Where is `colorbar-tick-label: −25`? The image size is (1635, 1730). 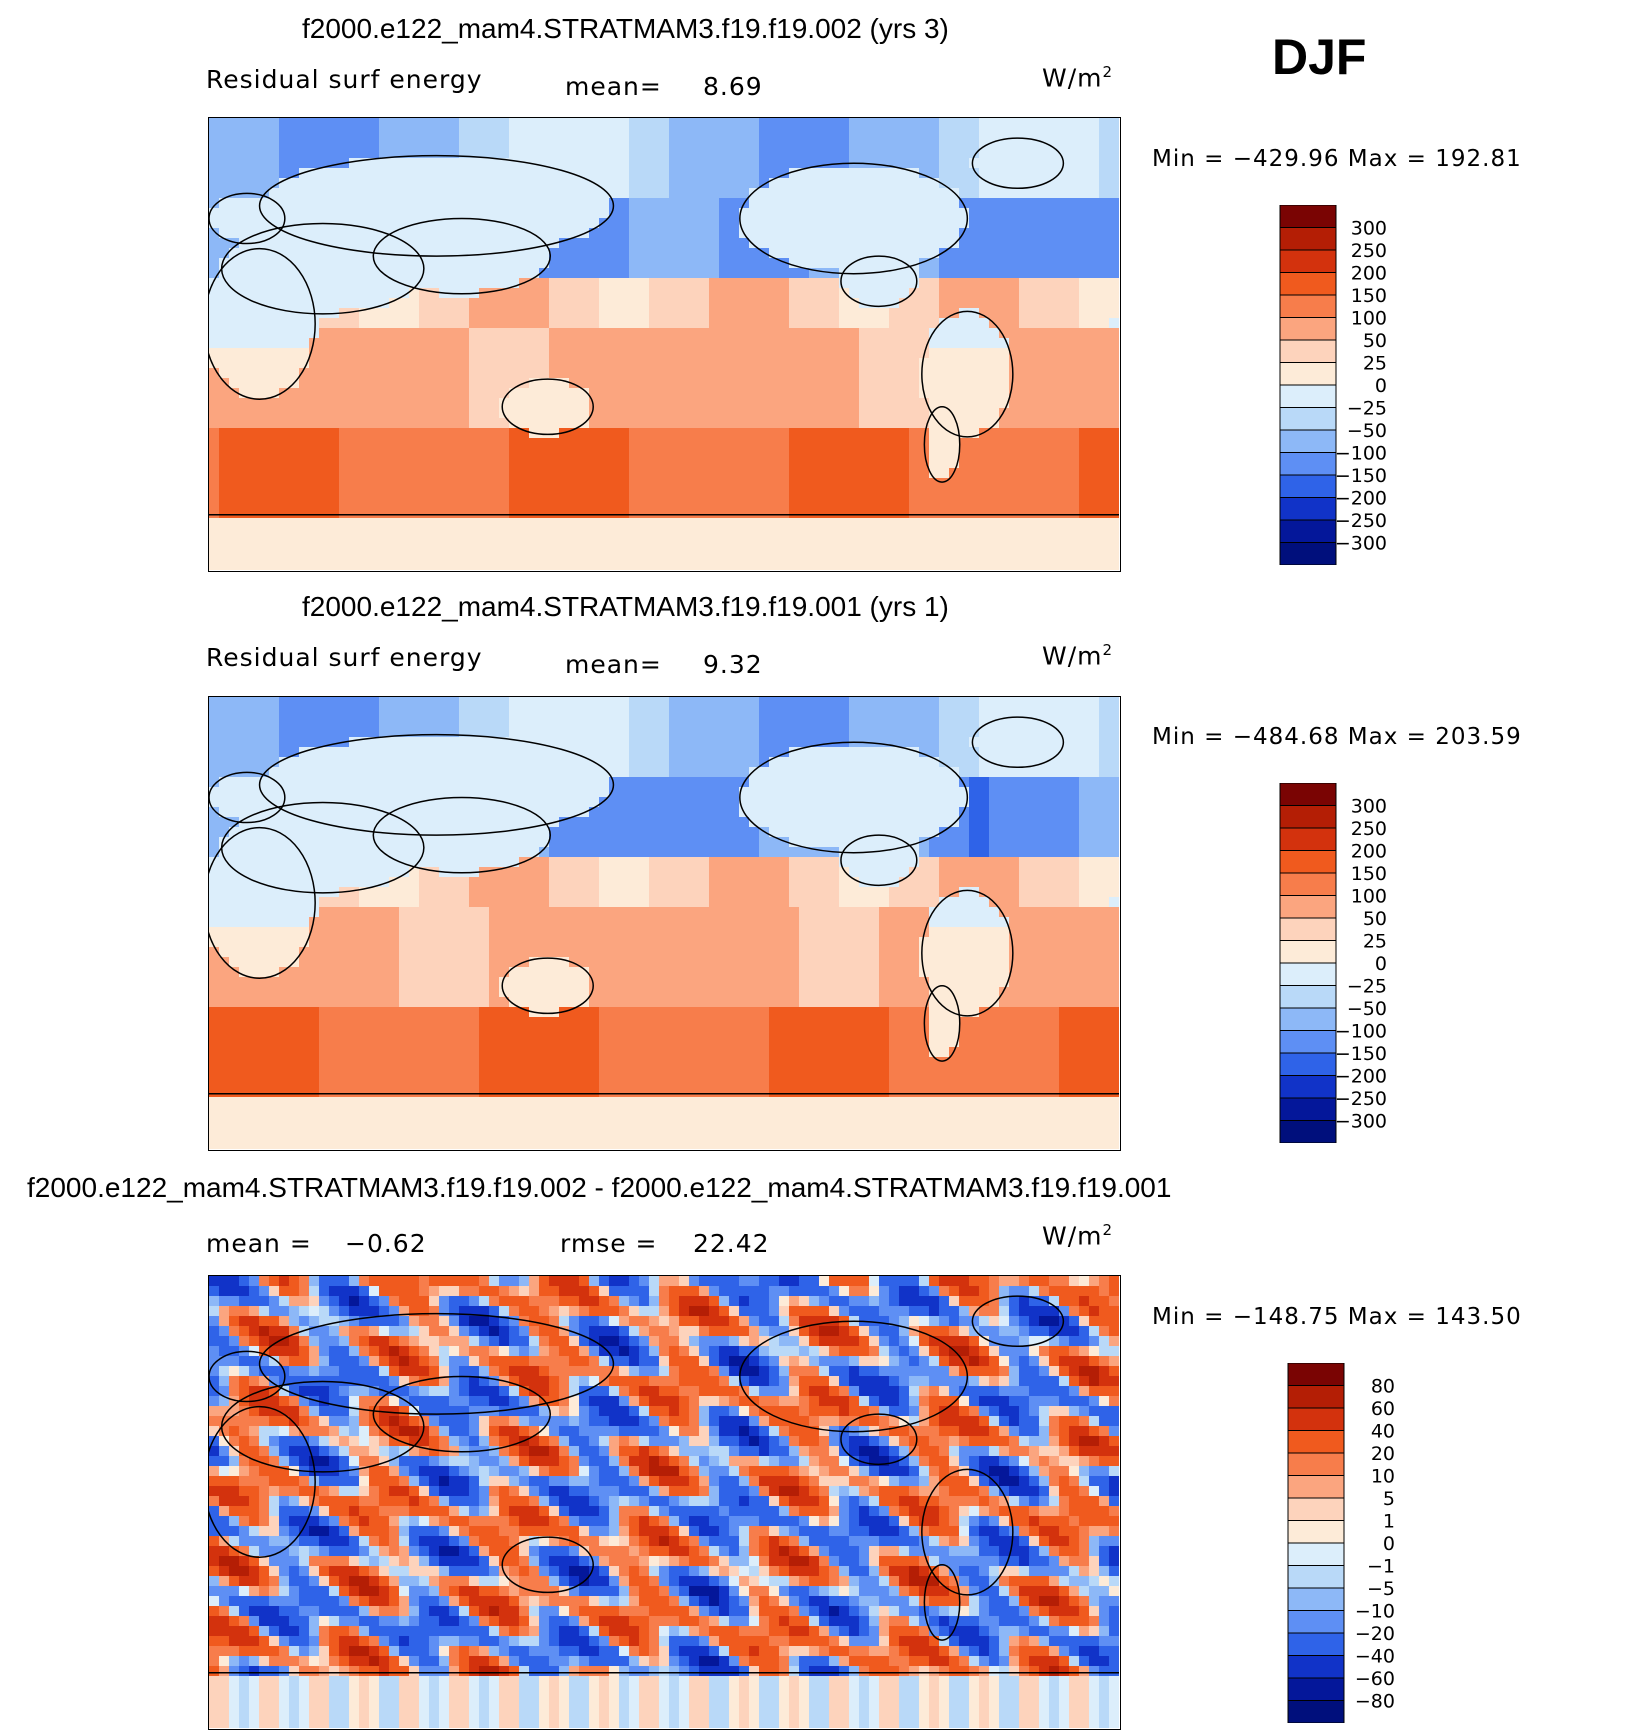 colorbar-tick-label: −25 is located at coordinates (1367, 409).